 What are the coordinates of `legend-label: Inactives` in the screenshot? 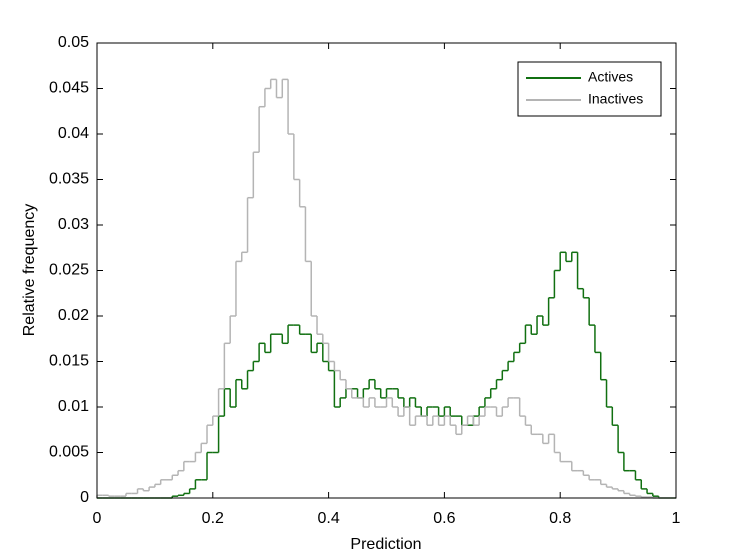 It's located at (615, 99).